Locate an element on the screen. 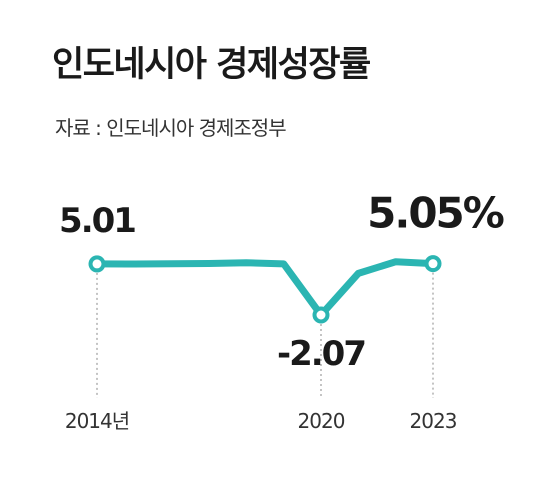 The image size is (560, 480). data-label-2023: 5.05% is located at coordinates (435, 213).